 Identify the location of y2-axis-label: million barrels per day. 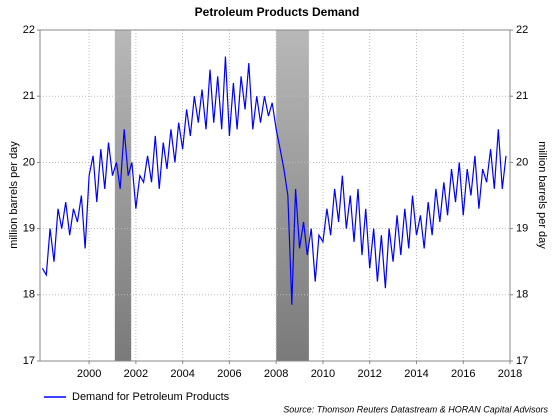
(542, 195).